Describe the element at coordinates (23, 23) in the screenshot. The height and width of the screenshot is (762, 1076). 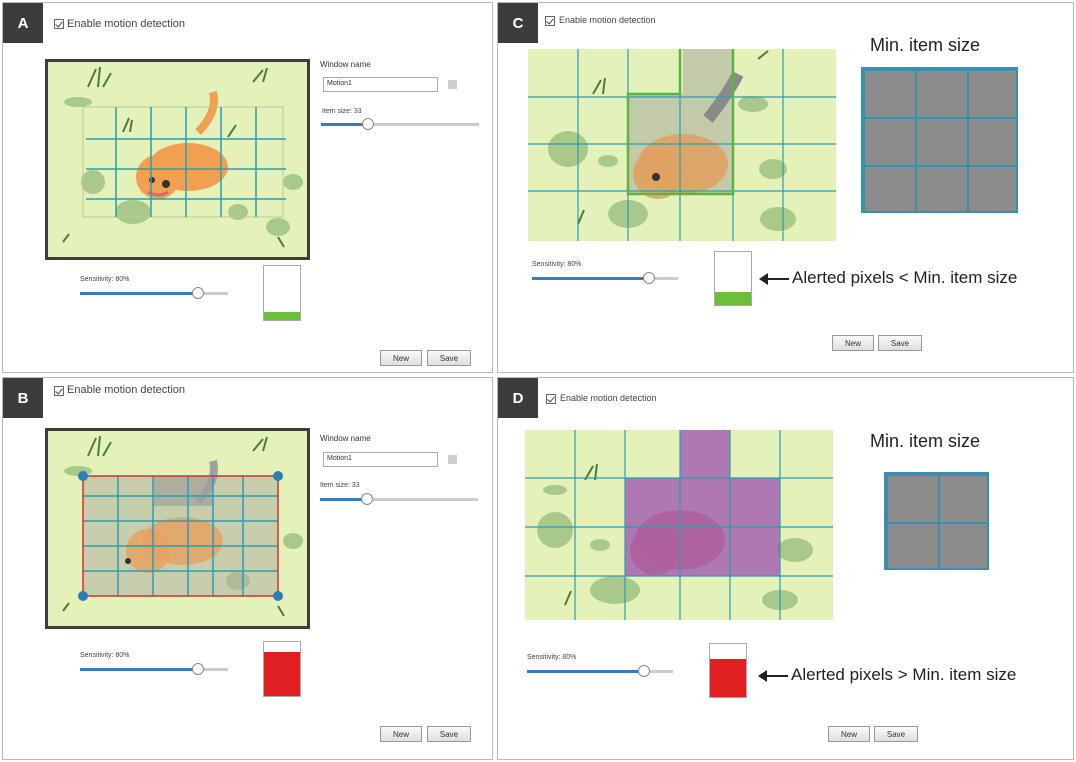
I see `panel-tag: A` at that location.